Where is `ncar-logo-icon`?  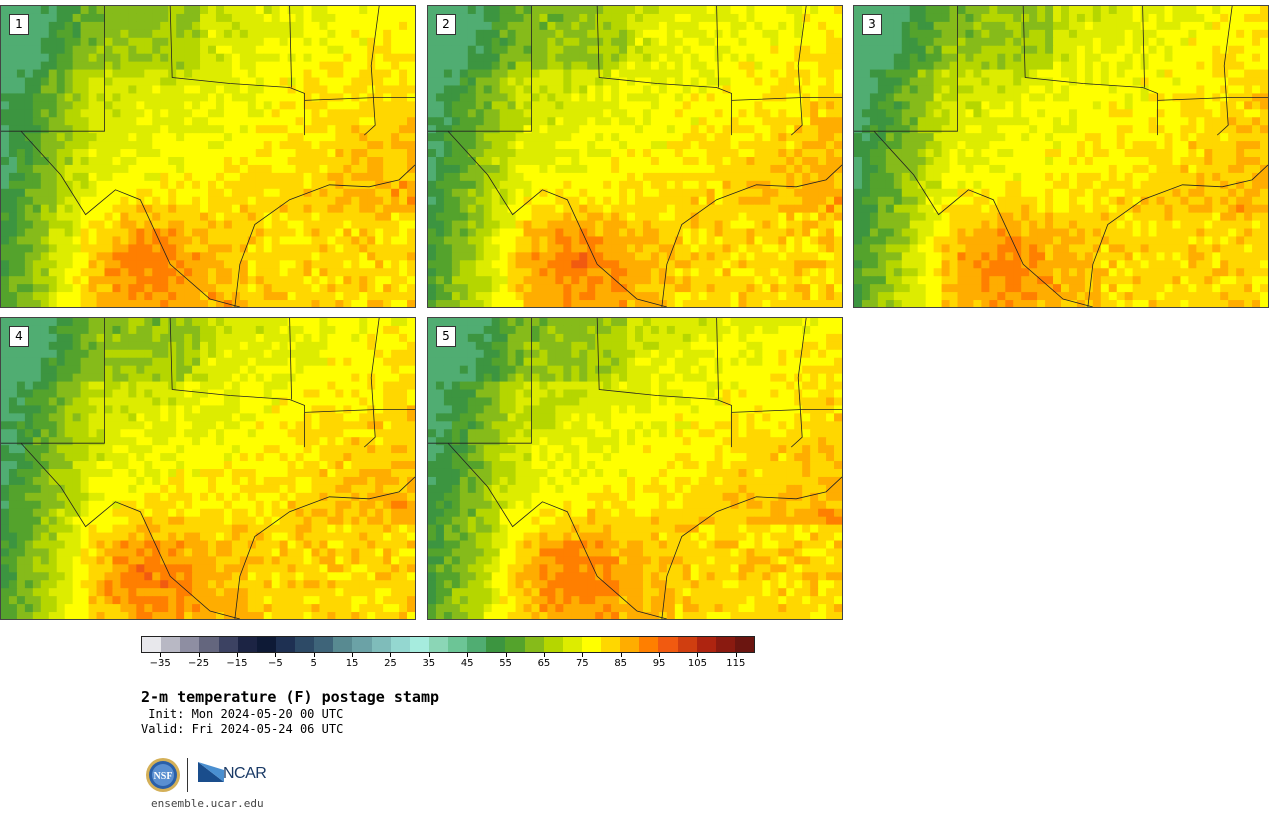
ncar-logo-icon is located at coordinates (211, 772).